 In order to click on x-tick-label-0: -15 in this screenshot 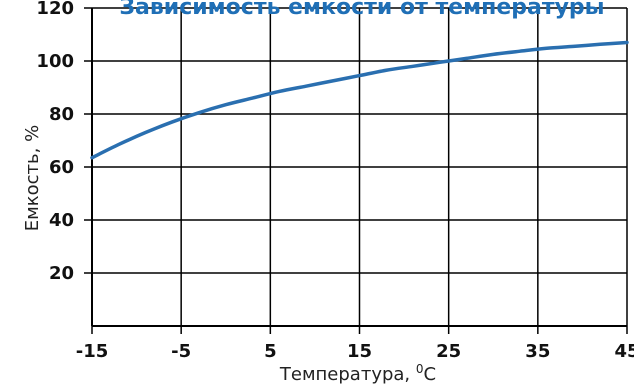, I will do `click(92, 351)`.